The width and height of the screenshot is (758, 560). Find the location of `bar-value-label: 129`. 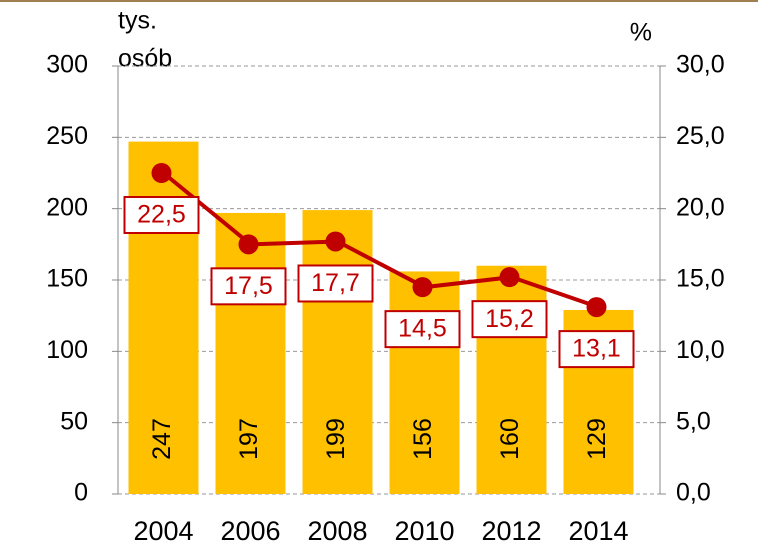

bar-value-label: 129 is located at coordinates (597, 439).